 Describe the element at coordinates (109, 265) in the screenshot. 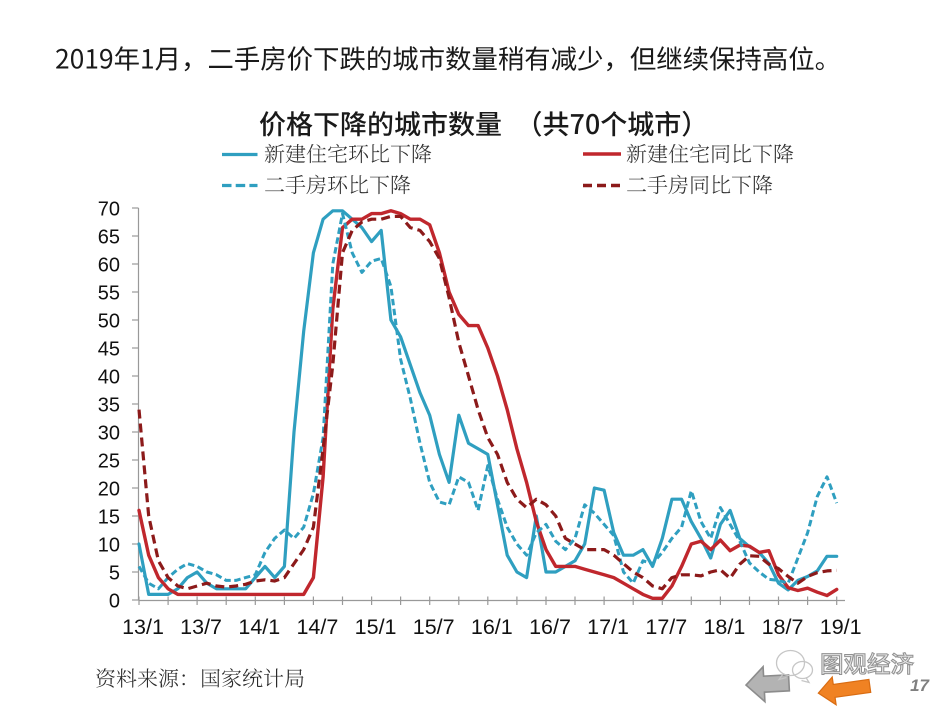

I see `svg-text: 60` at that location.